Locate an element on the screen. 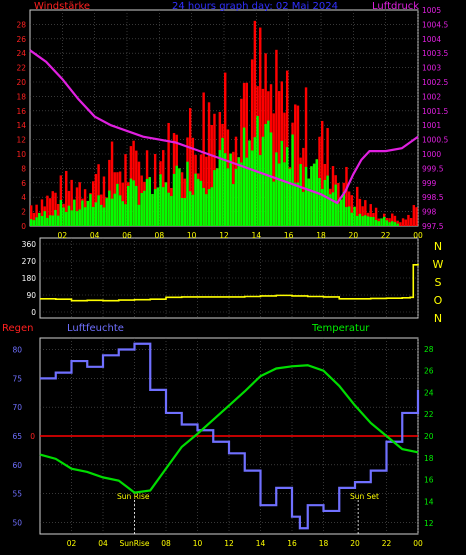 The width and height of the screenshot is (466, 555). wind-y-tick-label: 28 is located at coordinates (21, 24).